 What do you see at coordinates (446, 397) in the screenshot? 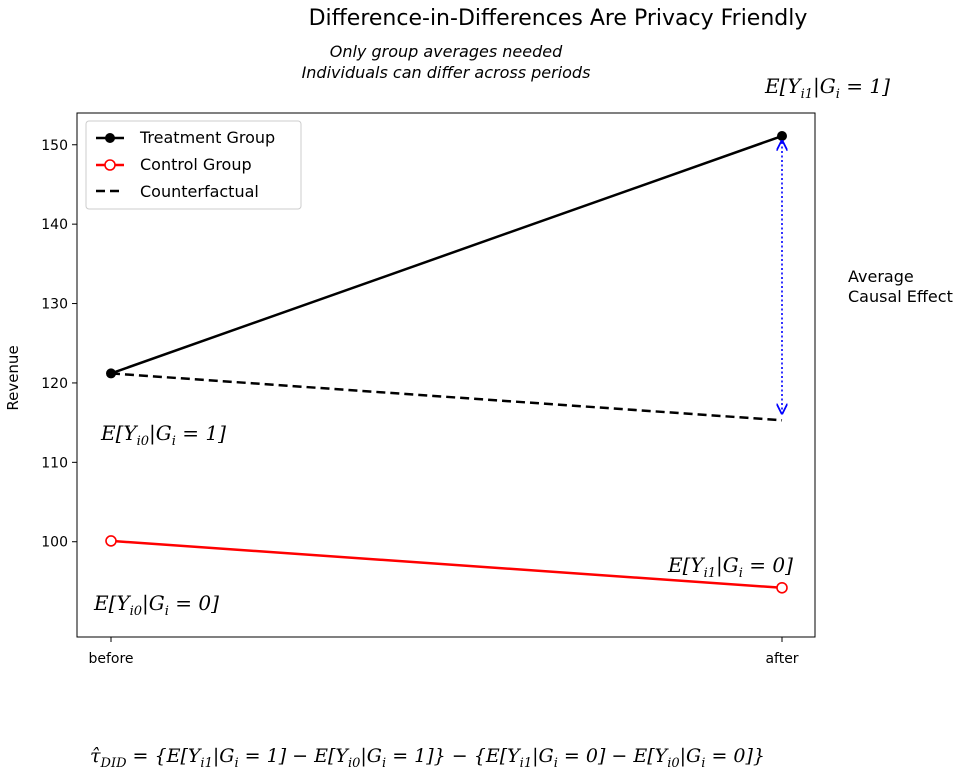
I see `counterfactual-line` at bounding box center [446, 397].